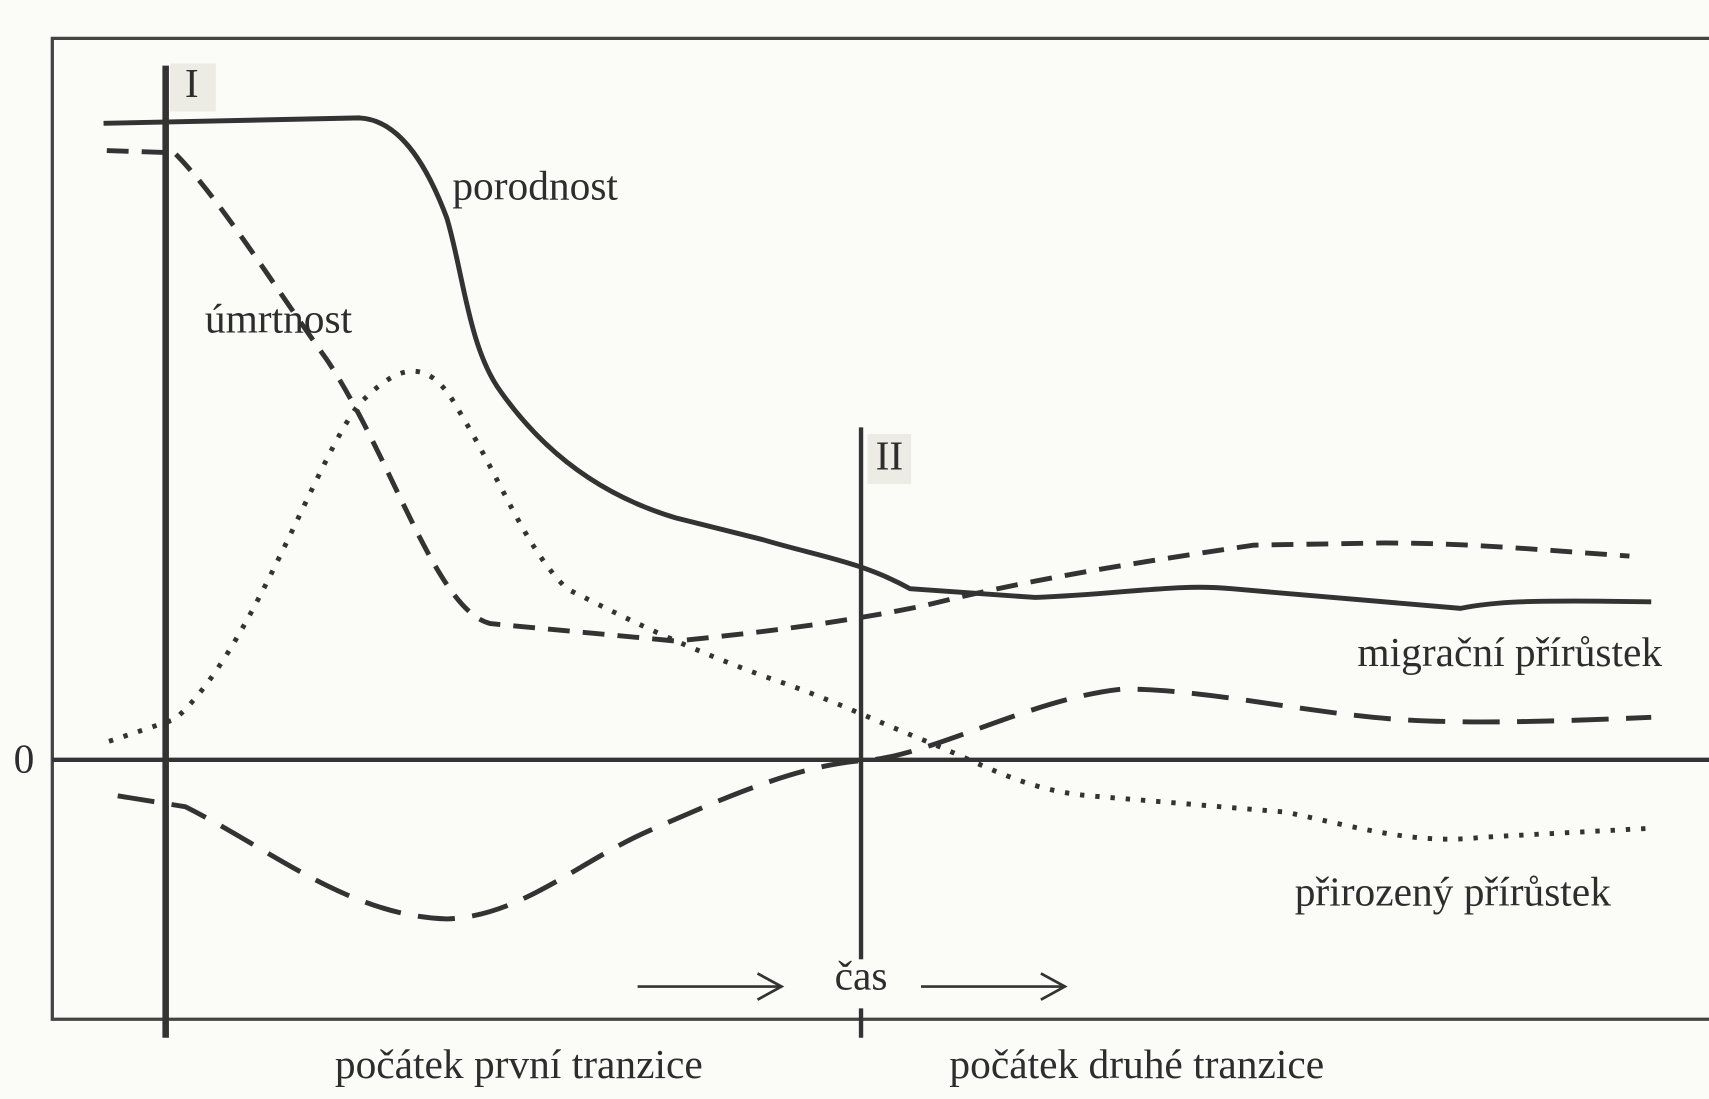 This screenshot has height=1099, width=1709. Describe the element at coordinates (535, 185) in the screenshot. I see `curve-label: porodnost` at that location.